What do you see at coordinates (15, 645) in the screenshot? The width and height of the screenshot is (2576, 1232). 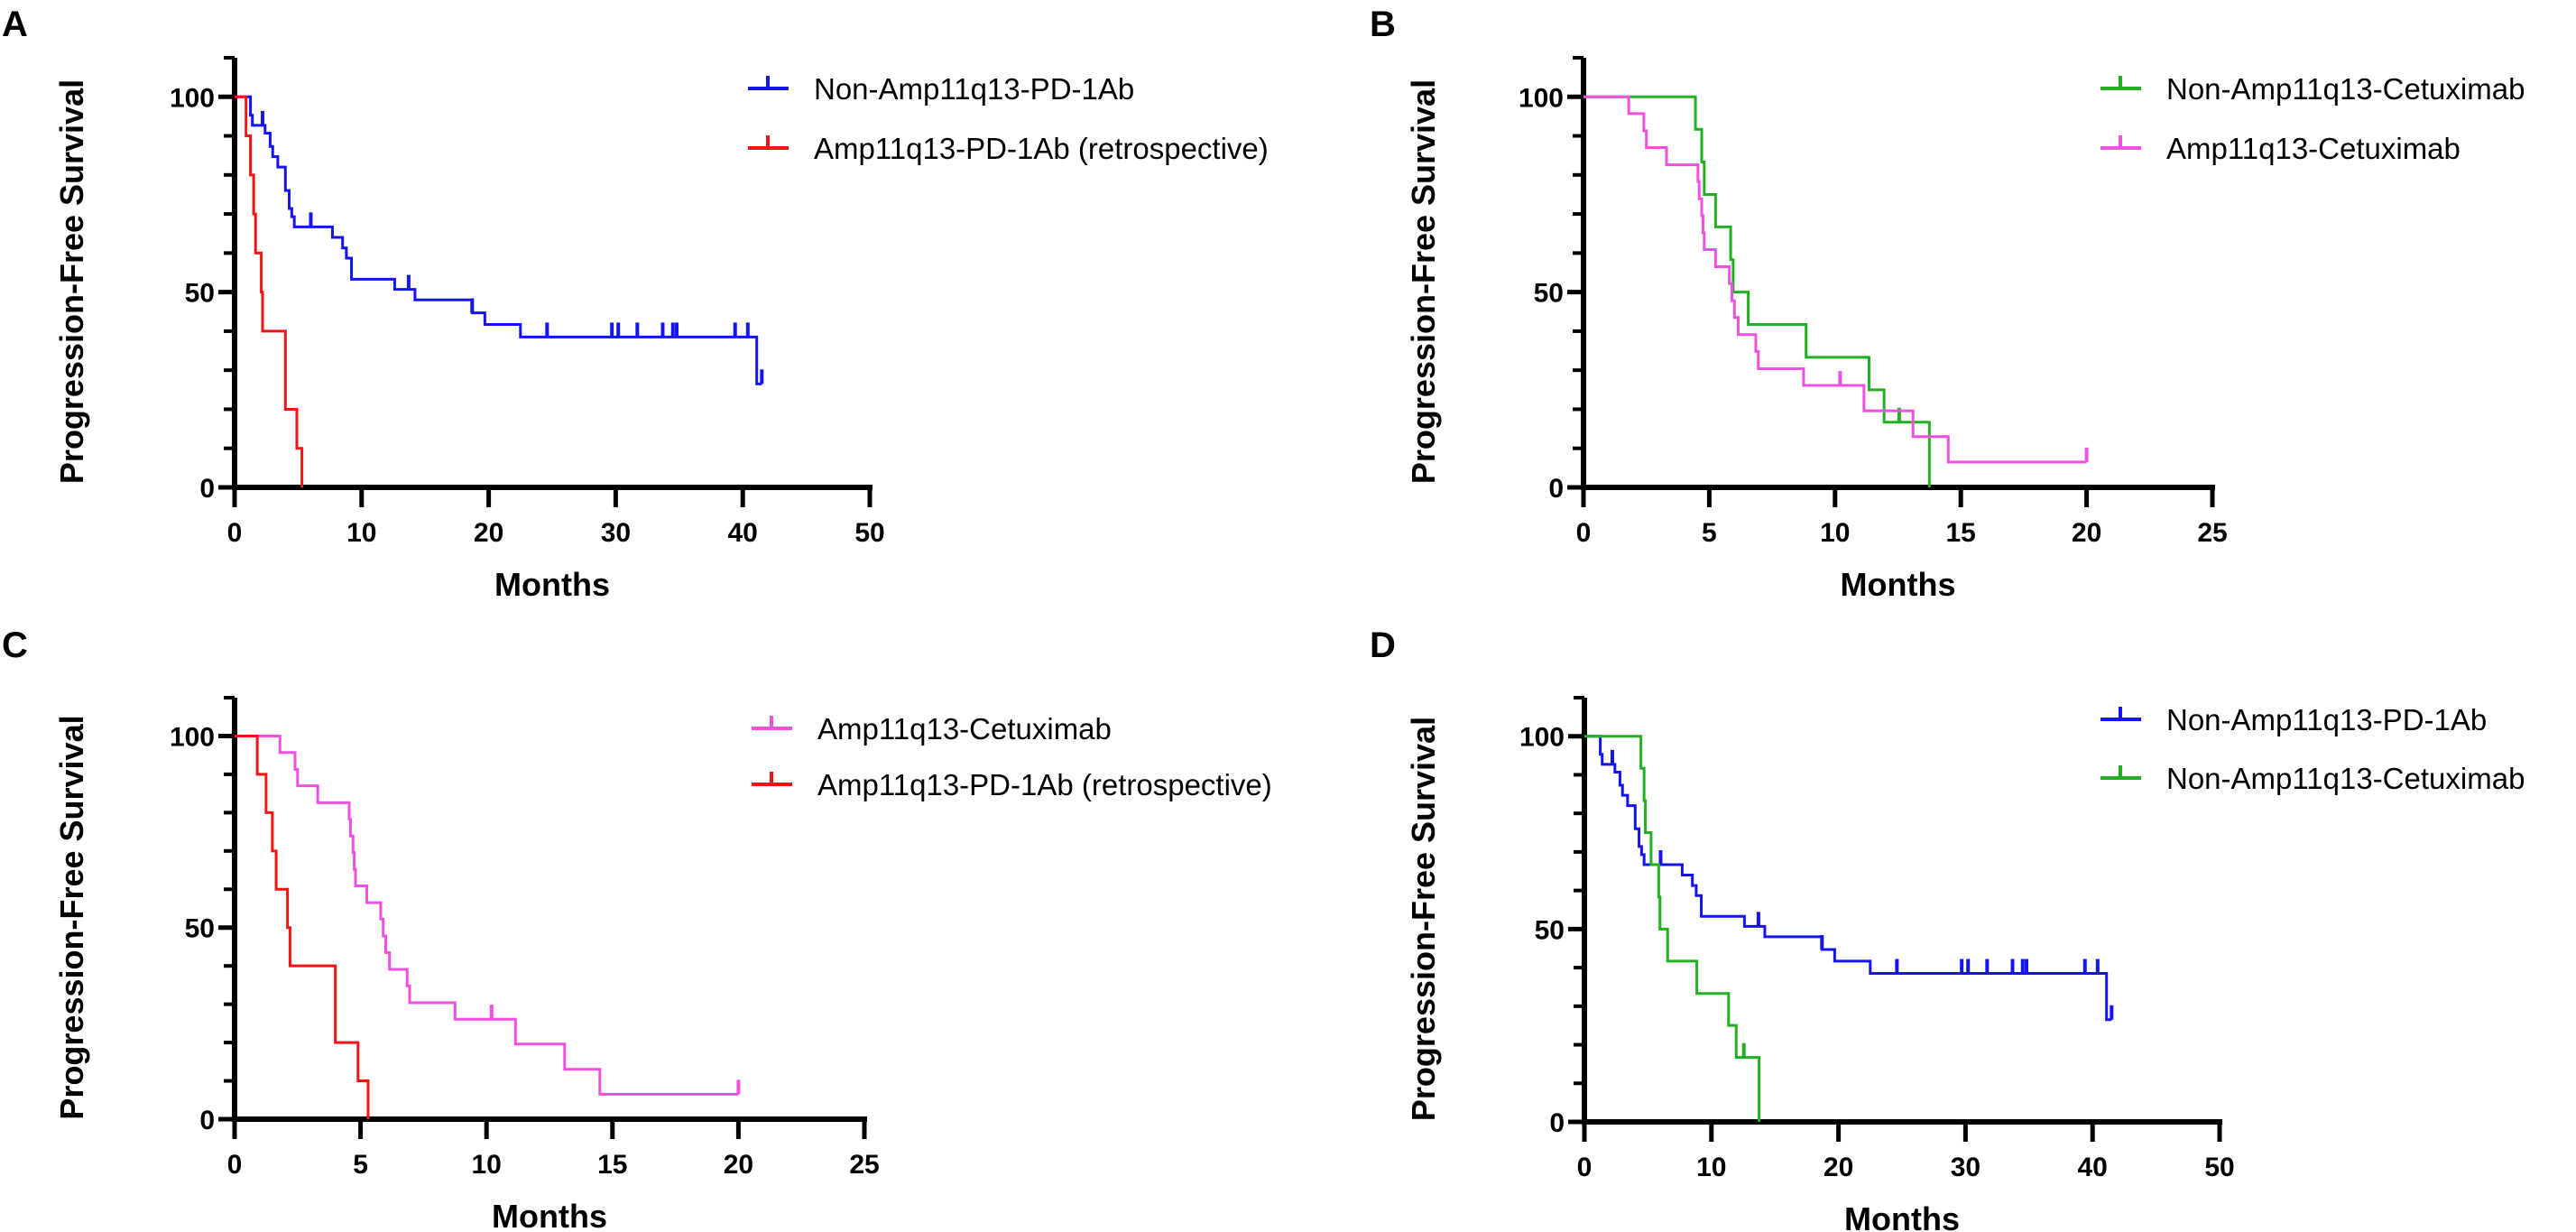 I see `panel-letter: C` at bounding box center [15, 645].